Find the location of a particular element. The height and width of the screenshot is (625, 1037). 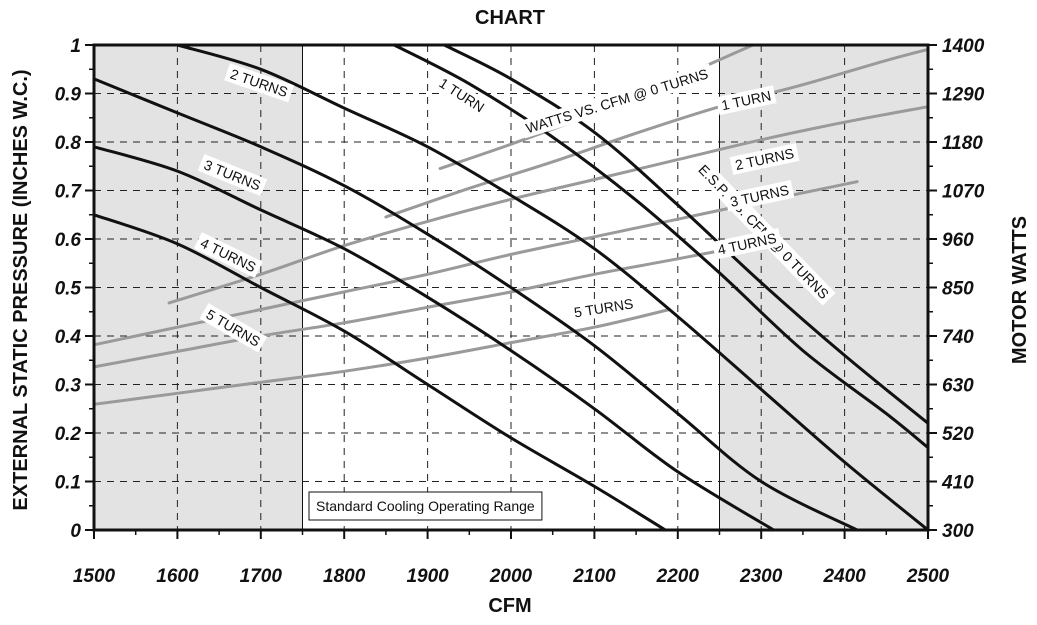

range-label-box: Standard Cooling Operating Range is located at coordinates (425, 506).